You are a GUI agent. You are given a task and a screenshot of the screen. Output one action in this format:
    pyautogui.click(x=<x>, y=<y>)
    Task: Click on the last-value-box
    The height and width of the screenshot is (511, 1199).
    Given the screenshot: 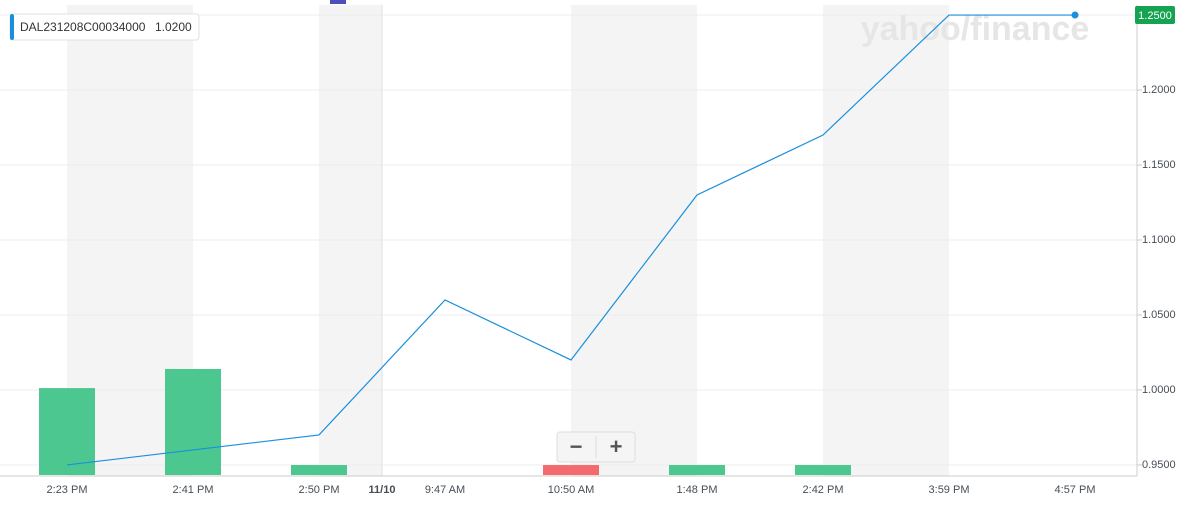 What is the action you would take?
    pyautogui.click(x=1155, y=15)
    